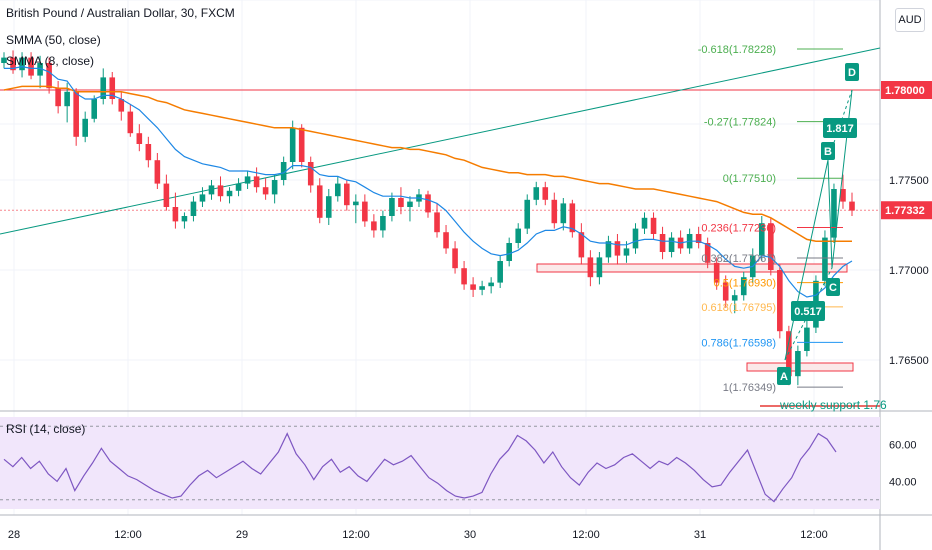 The image size is (932, 550). What do you see at coordinates (910, 20) in the screenshot?
I see `currency-button: AUD` at bounding box center [910, 20].